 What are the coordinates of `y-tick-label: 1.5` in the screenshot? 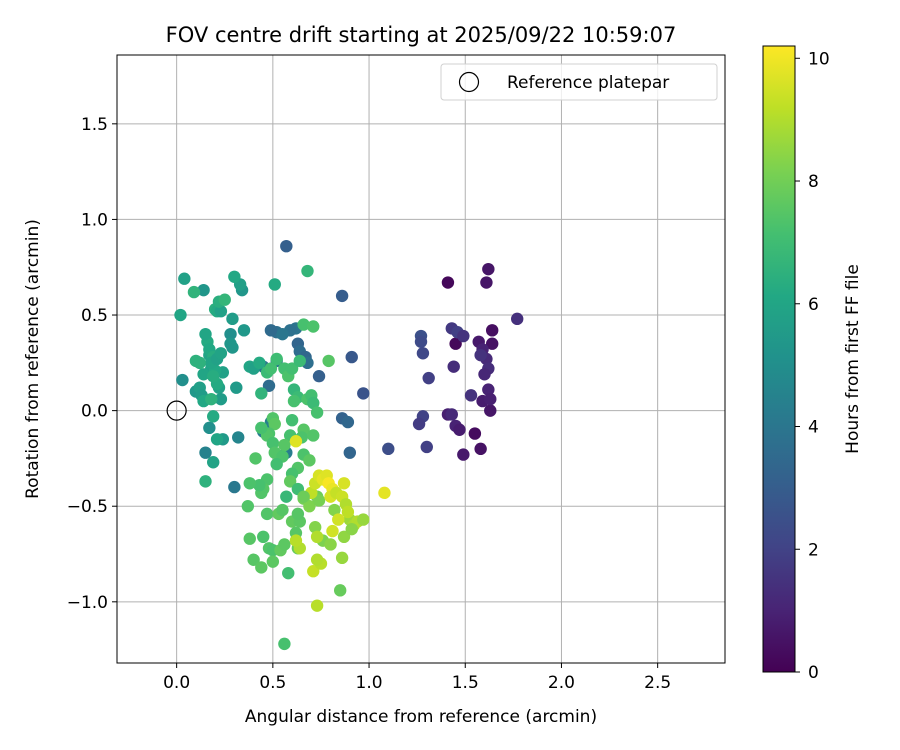 It's located at (94, 125).